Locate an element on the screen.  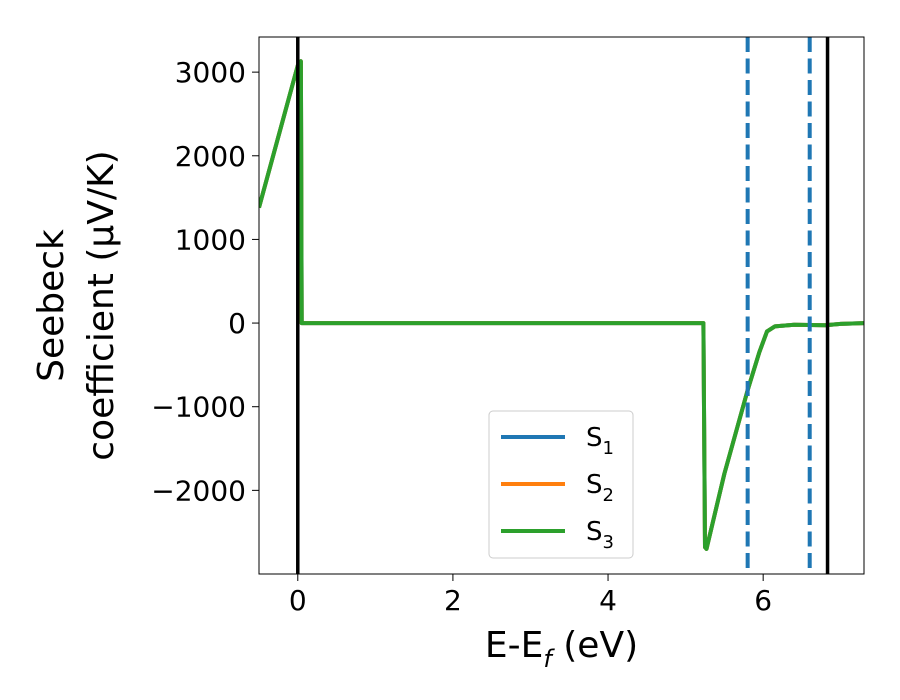
x-tick-label: 0 is located at coordinates (298, 600).